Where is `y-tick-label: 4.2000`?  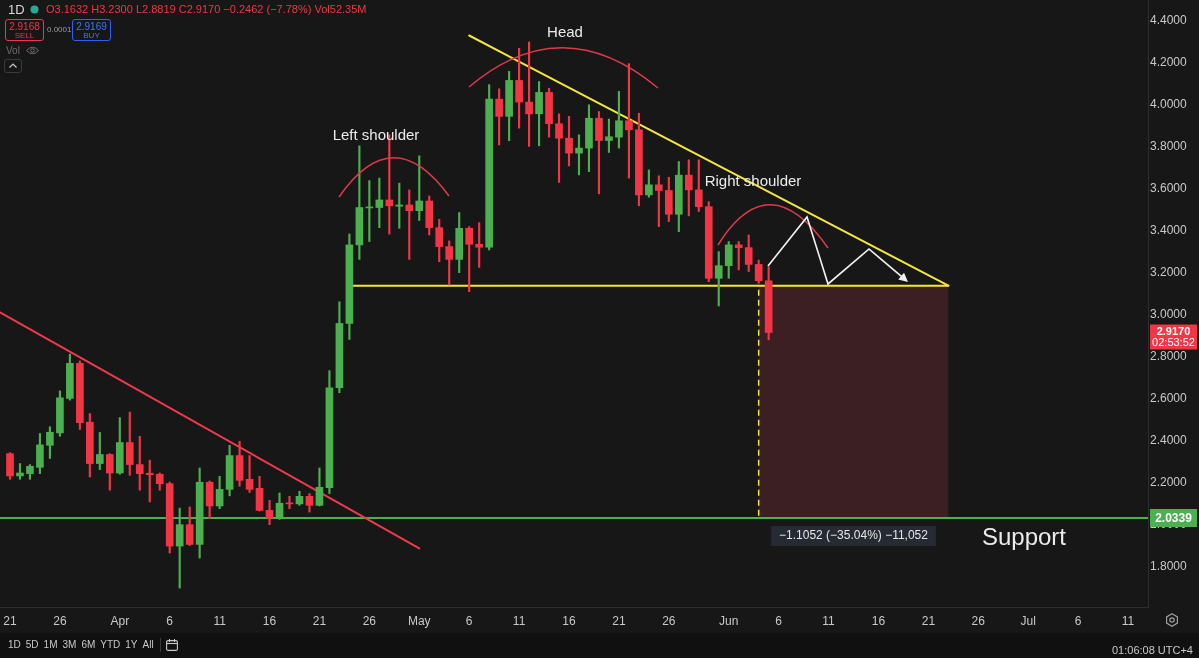
y-tick-label: 4.2000 is located at coordinates (1169, 62).